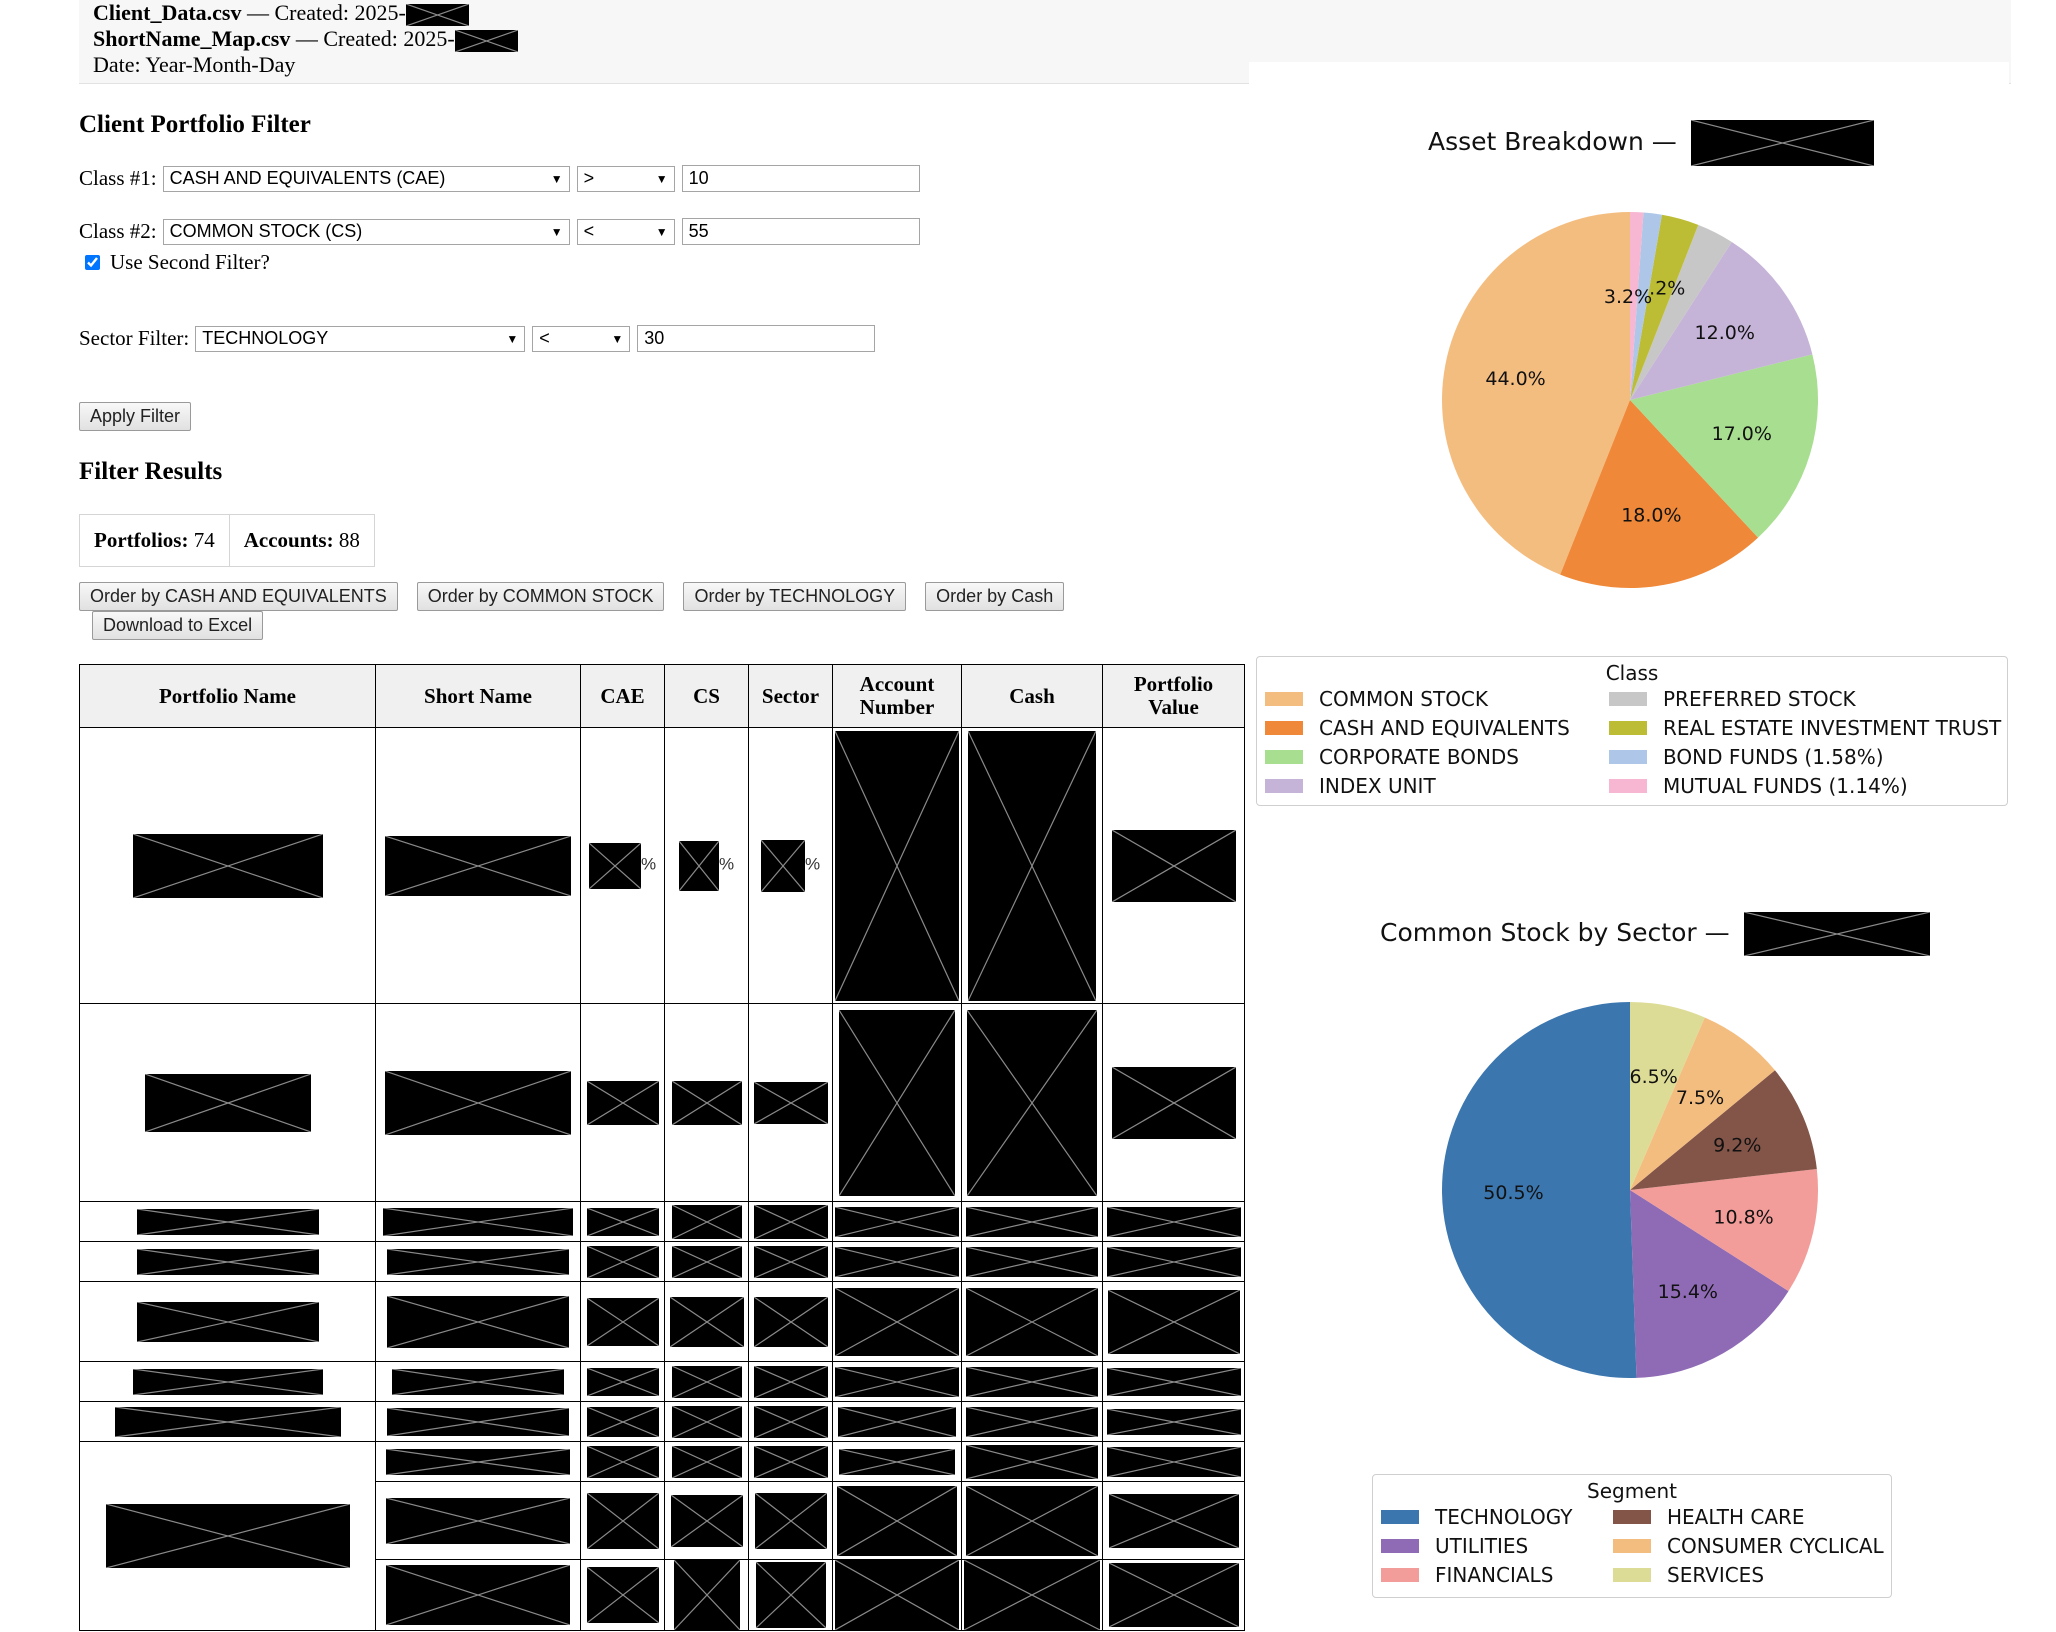  I want to click on col-portfolio-name: Portfolio Name, so click(227, 696).